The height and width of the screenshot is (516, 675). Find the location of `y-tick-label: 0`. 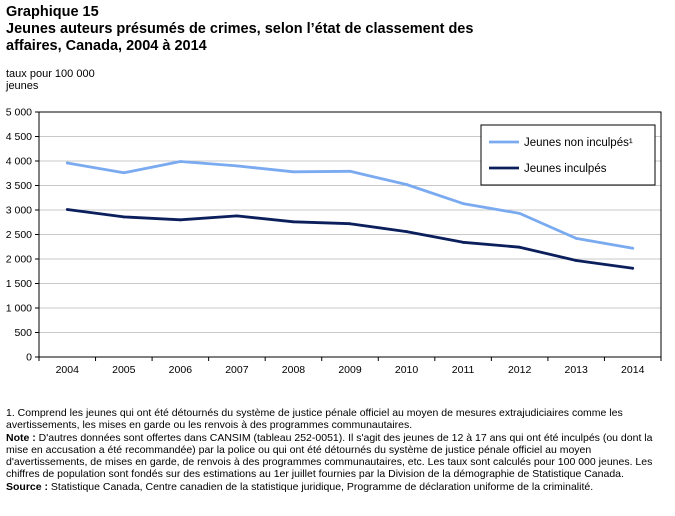

y-tick-label: 0 is located at coordinates (29, 358).